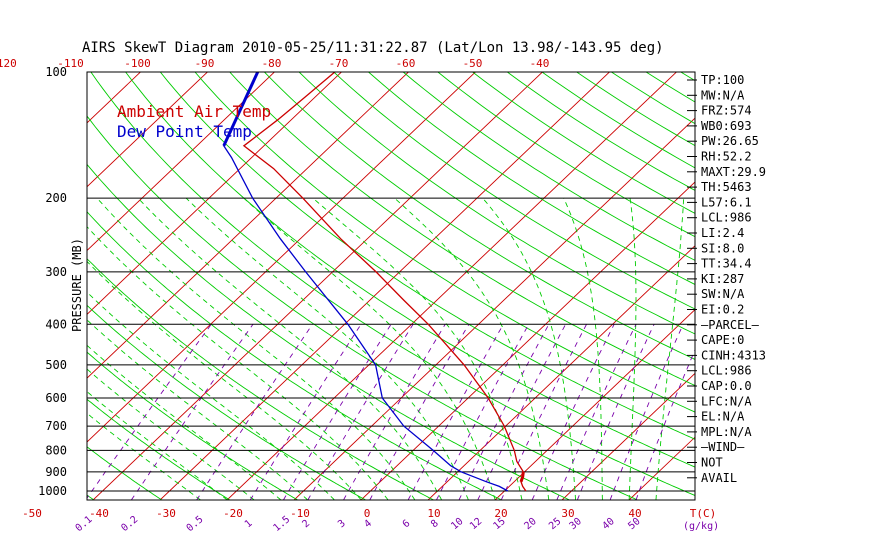 This screenshot has width=870, height=560. What do you see at coordinates (56, 272) in the screenshot?
I see `pressure-tick-label: 300` at bounding box center [56, 272].